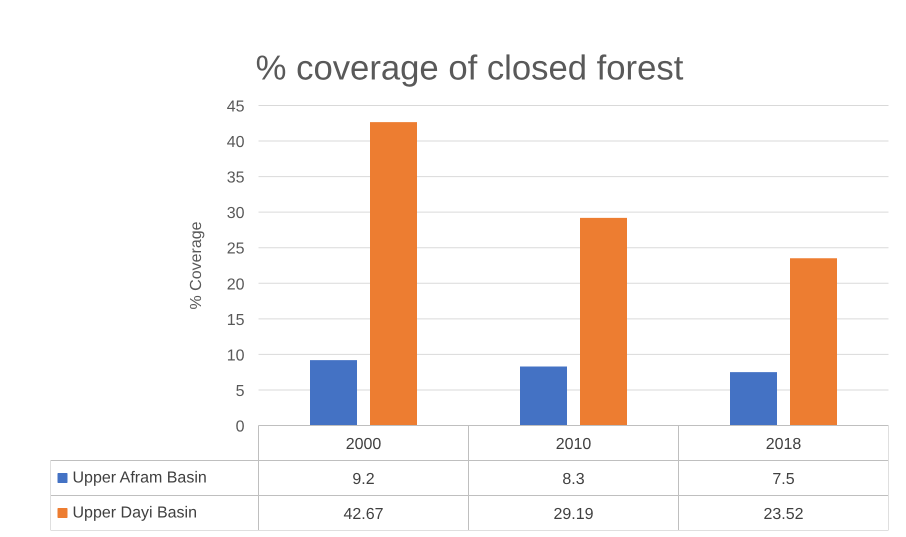  What do you see at coordinates (196, 265) in the screenshot?
I see `y-axis-title: % Coverage` at bounding box center [196, 265].